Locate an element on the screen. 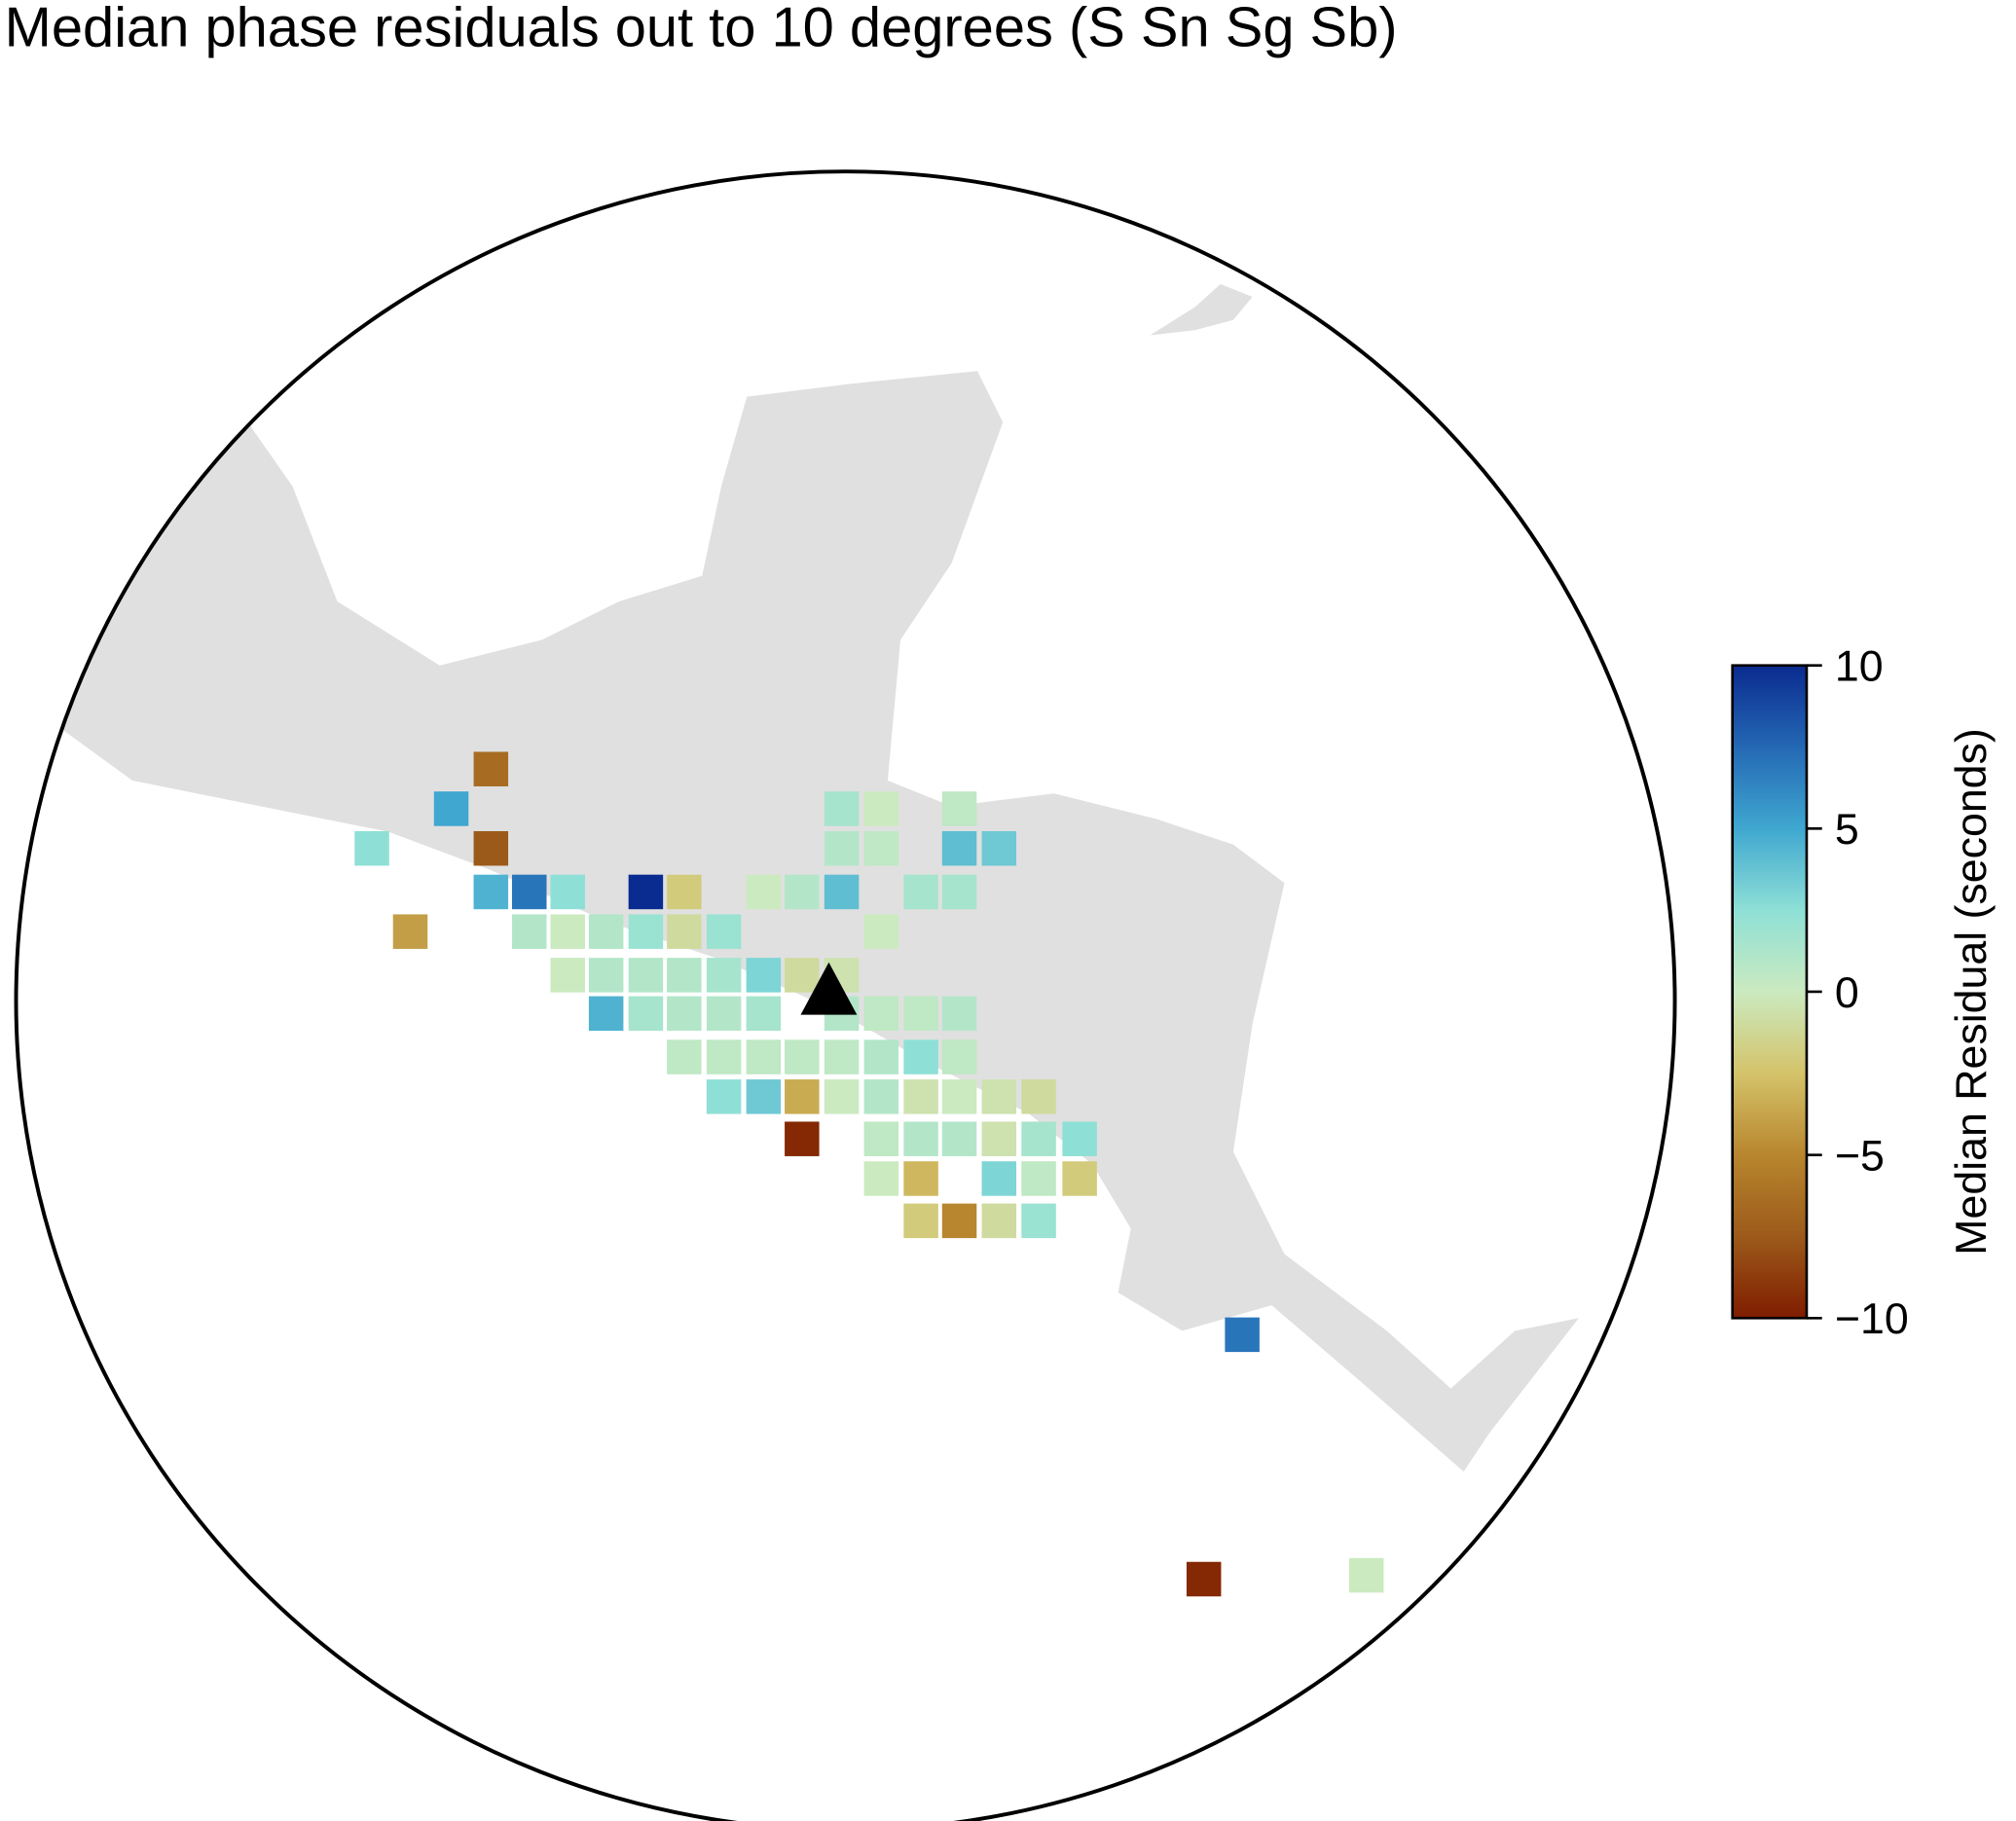 The height and width of the screenshot is (1821, 2016). colorbar-tick-label: −5 is located at coordinates (1860, 1156).